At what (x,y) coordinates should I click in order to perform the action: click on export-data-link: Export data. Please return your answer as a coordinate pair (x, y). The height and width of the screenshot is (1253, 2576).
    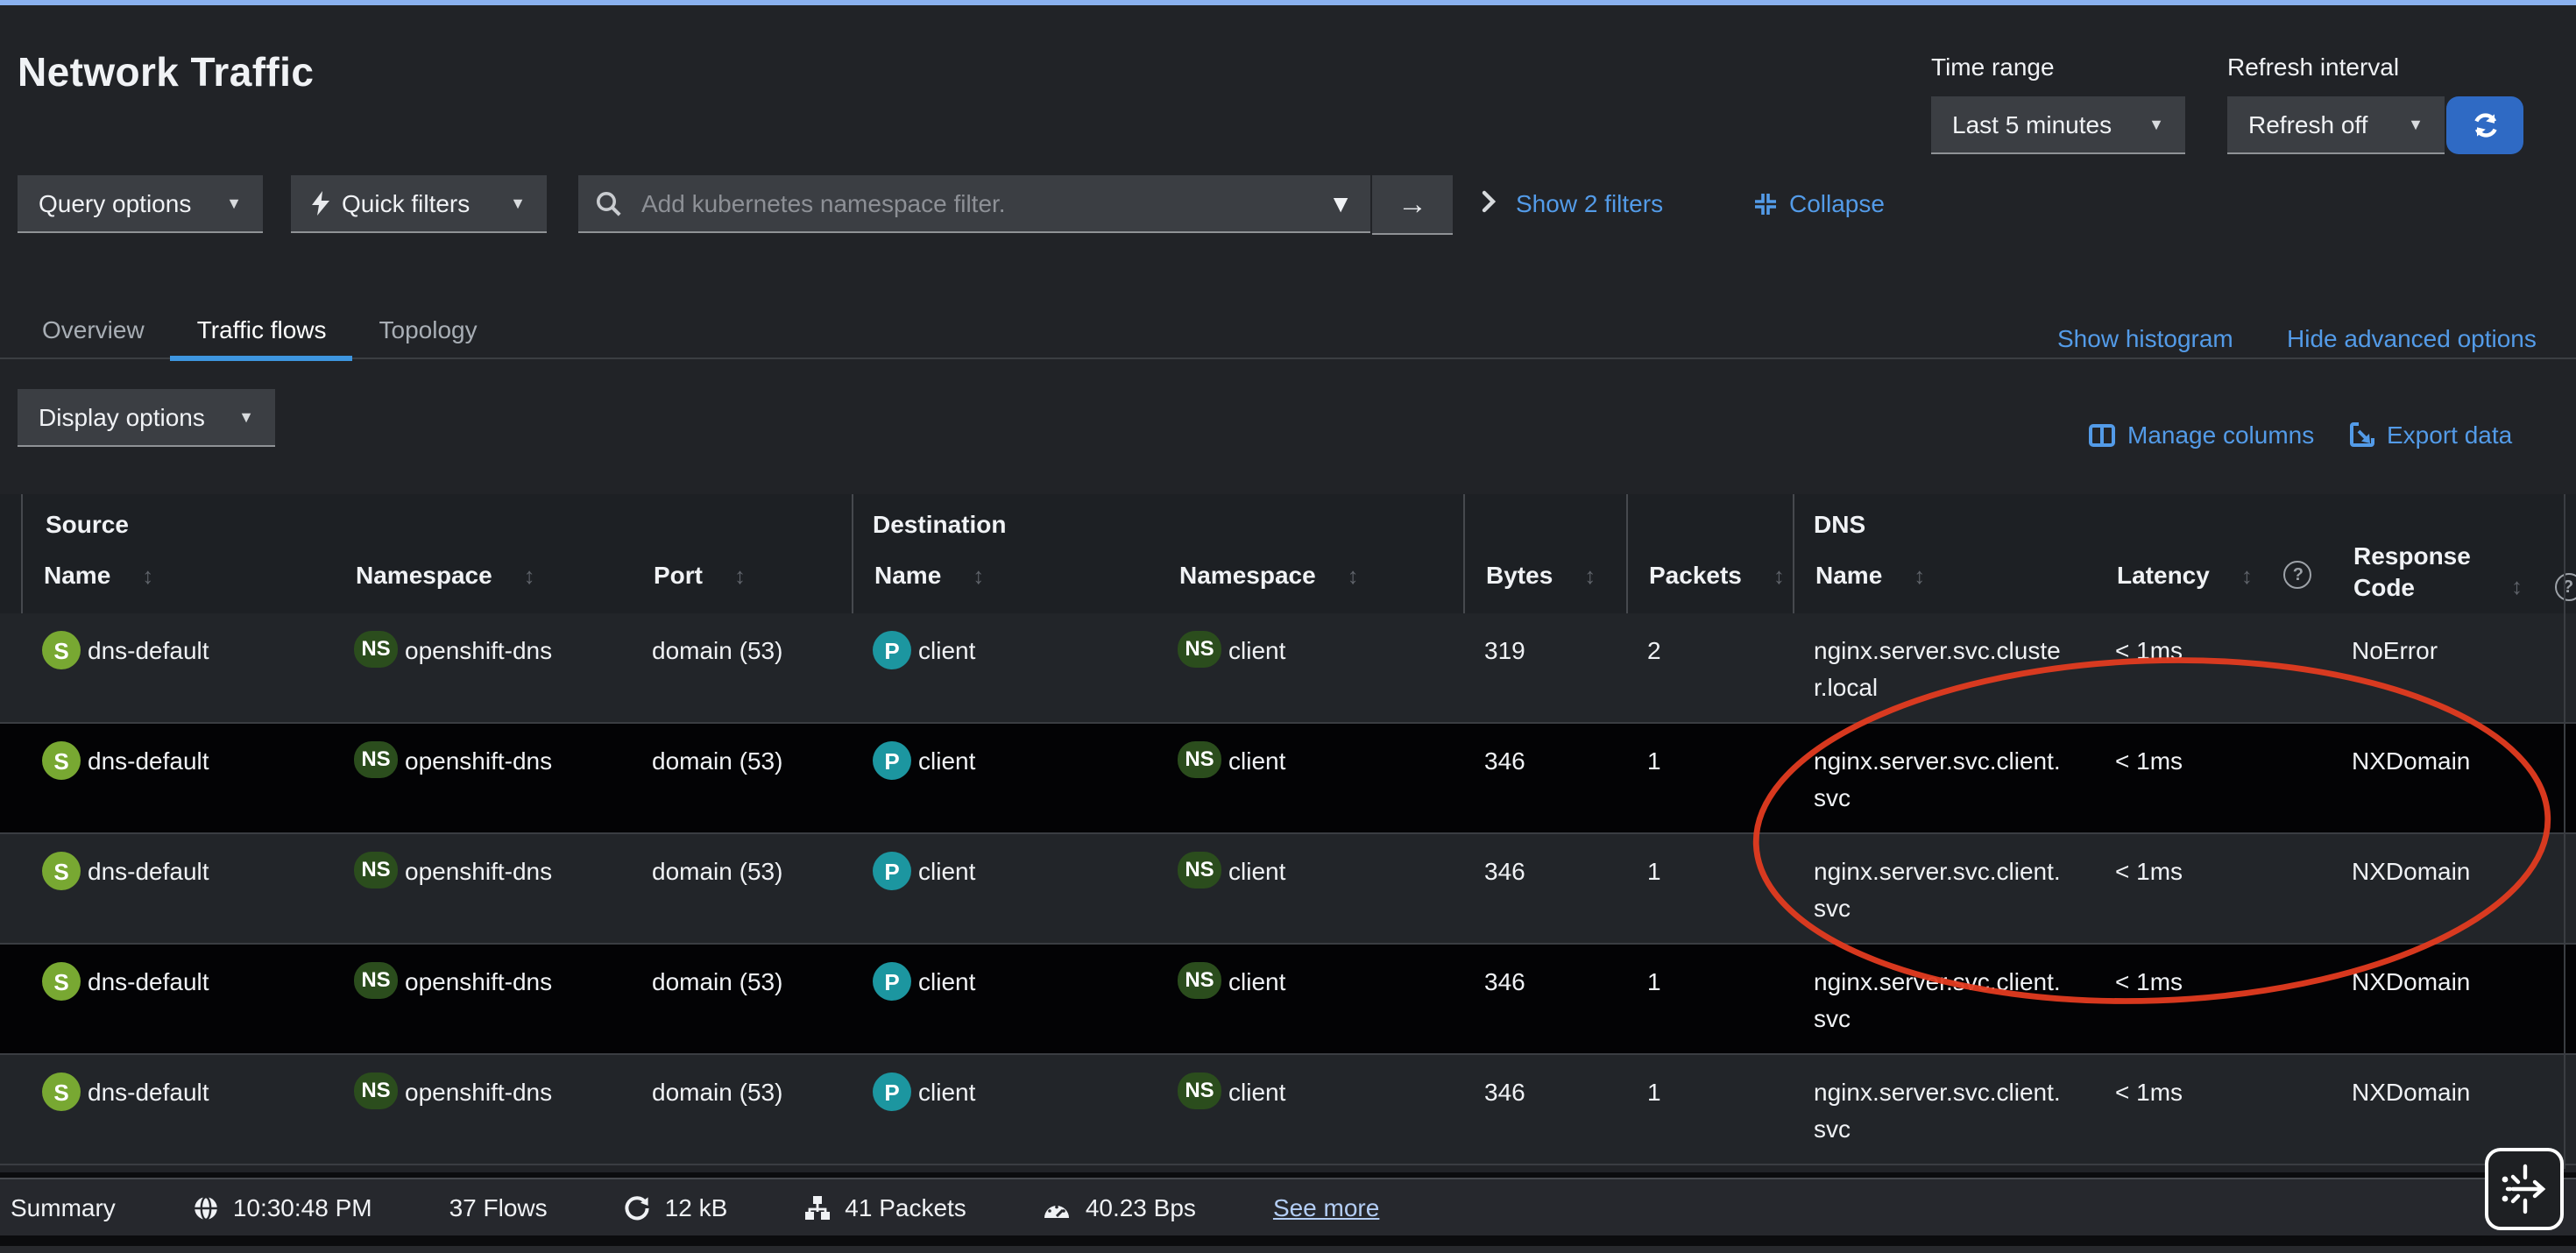
    Looking at the image, I should click on (2431, 435).